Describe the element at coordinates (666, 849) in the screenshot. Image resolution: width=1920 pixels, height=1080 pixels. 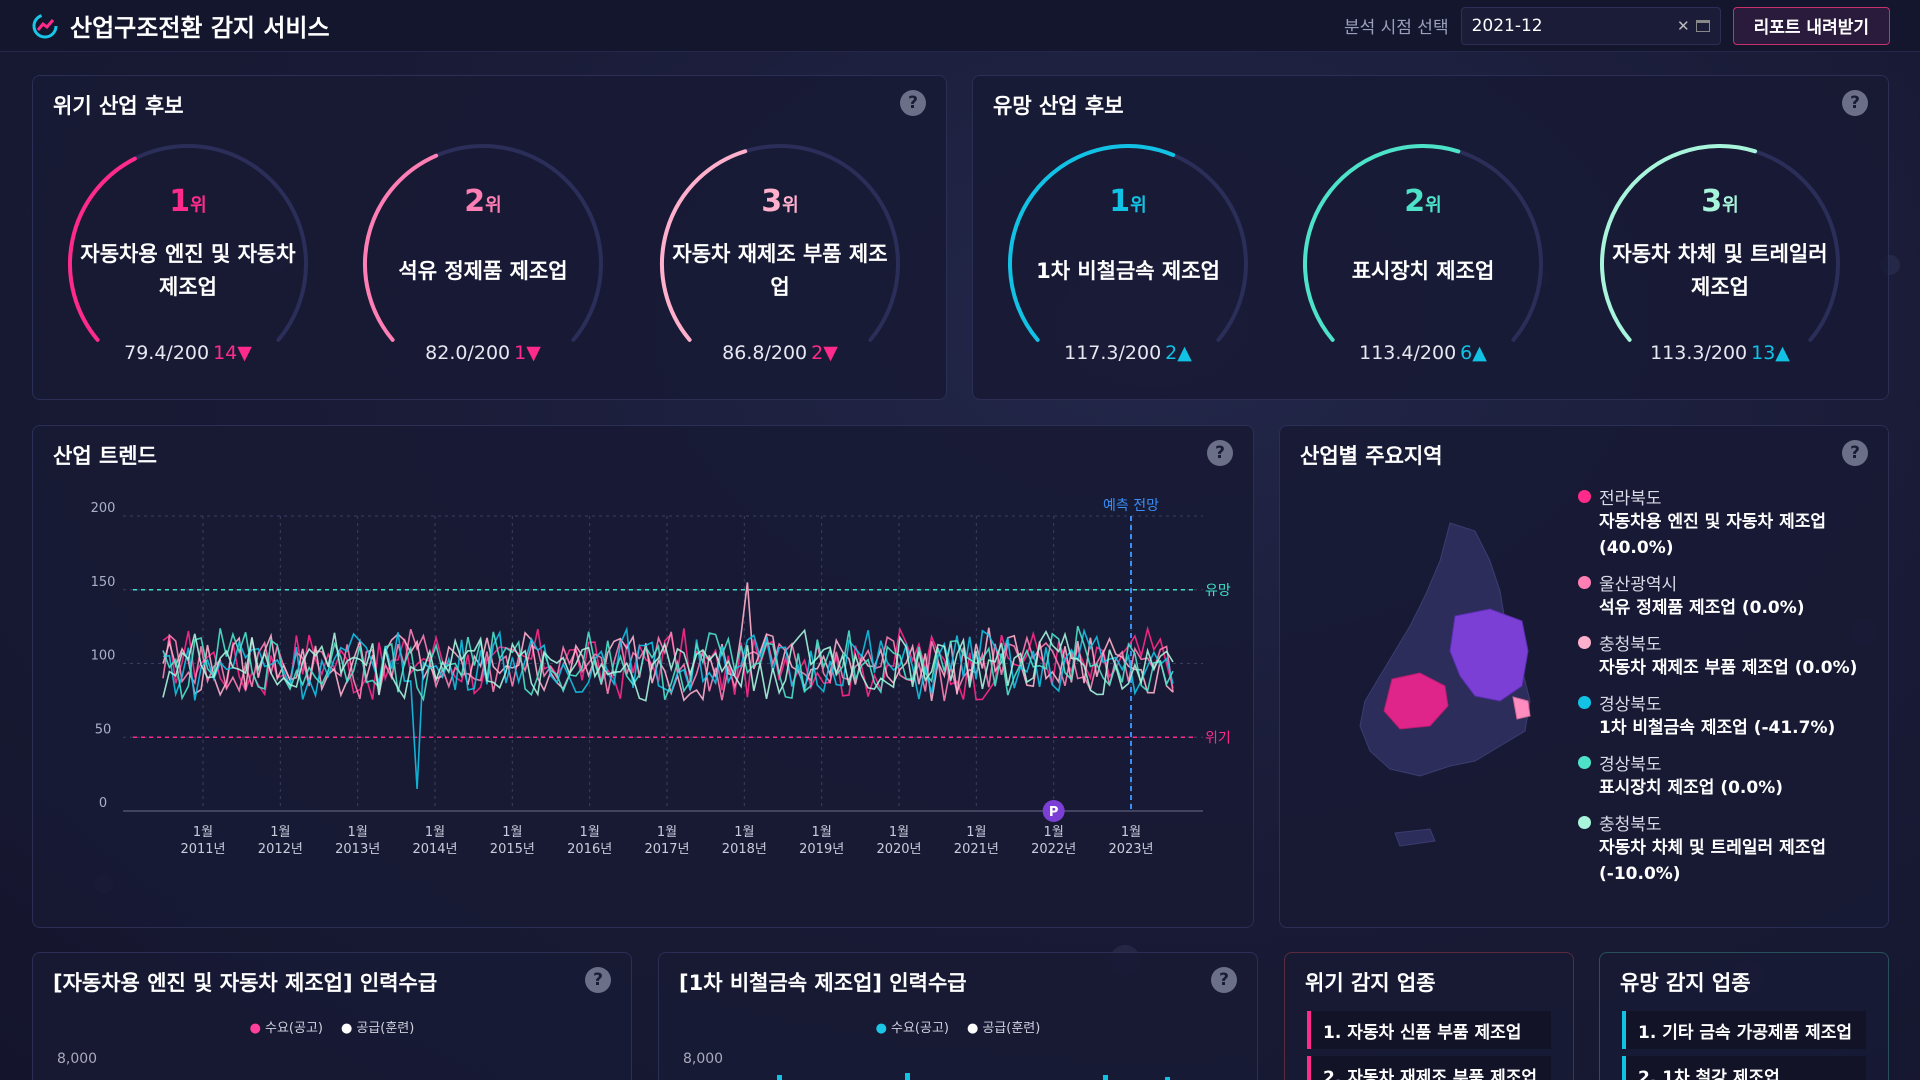
I see `x-tick-year: 2017년` at that location.